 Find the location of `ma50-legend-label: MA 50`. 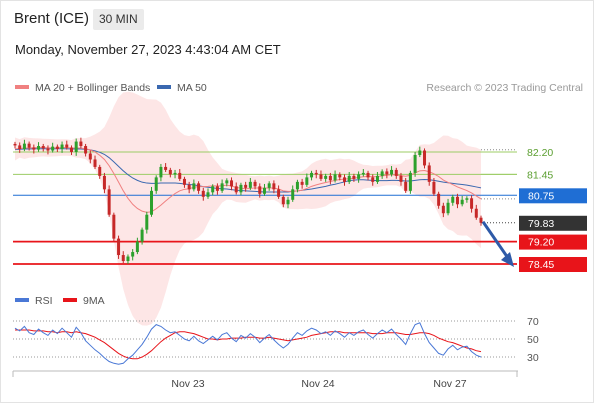

ma50-legend-label: MA 50 is located at coordinates (192, 88).